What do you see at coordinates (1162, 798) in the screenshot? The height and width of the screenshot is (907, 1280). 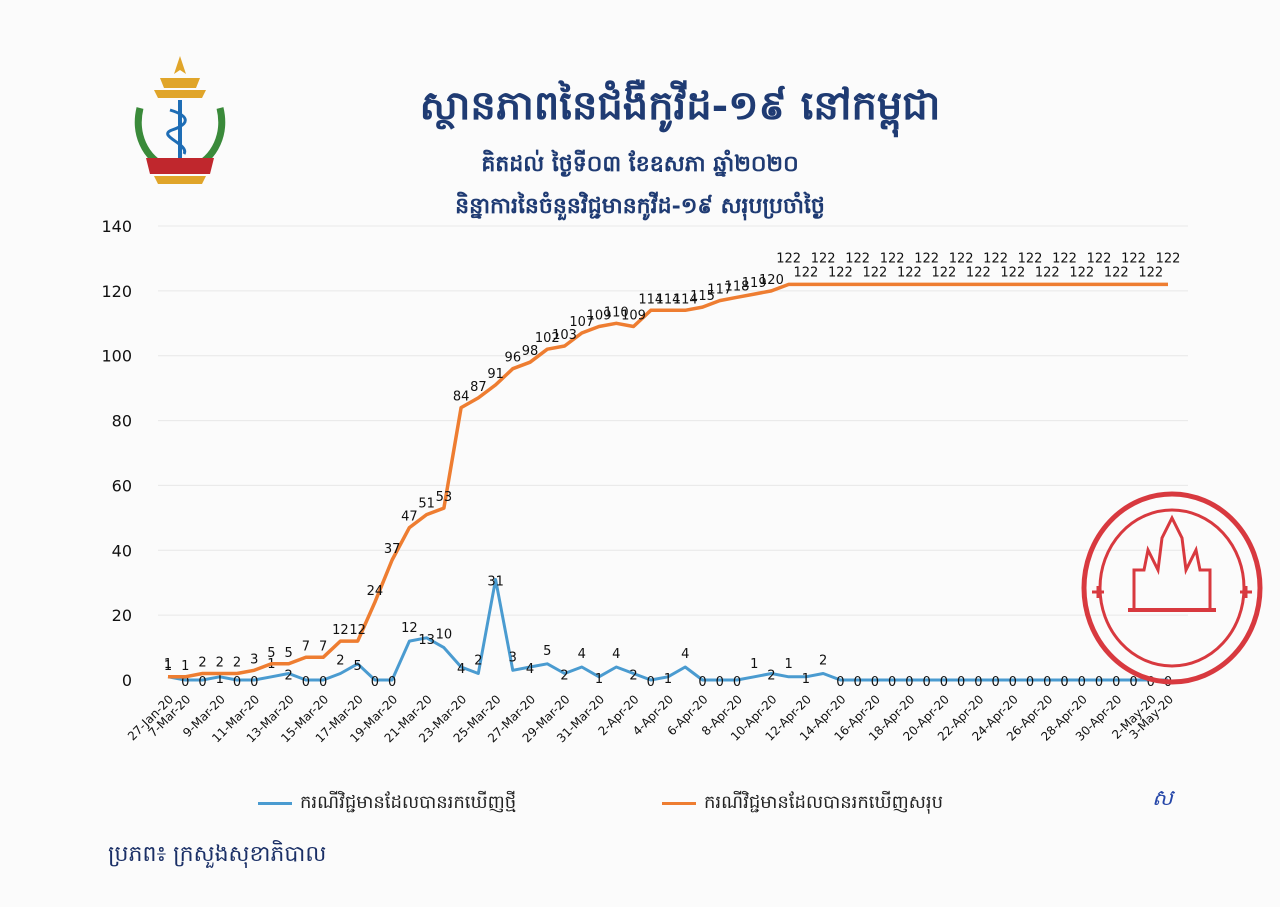 I see `signature-mark: ស` at bounding box center [1162, 798].